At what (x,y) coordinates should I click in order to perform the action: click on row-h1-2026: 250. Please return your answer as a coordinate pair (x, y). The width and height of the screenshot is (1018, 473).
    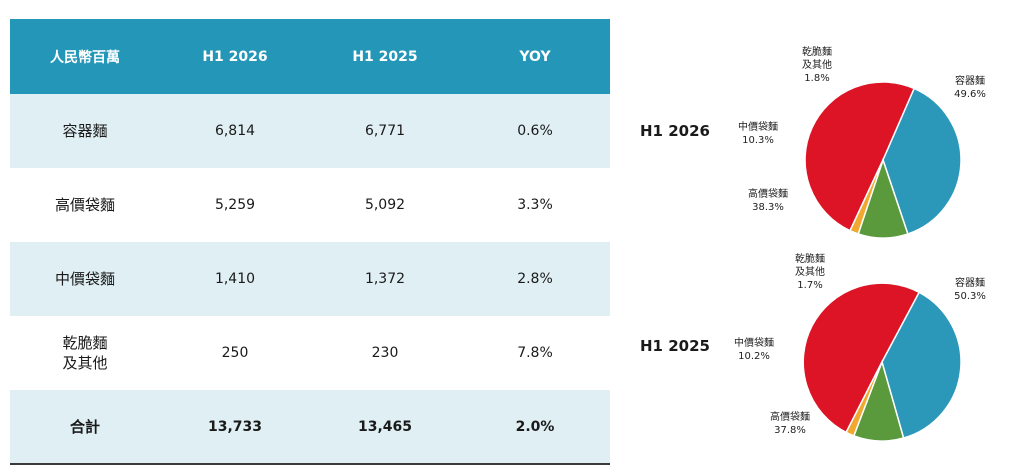
    Looking at the image, I should click on (235, 353).